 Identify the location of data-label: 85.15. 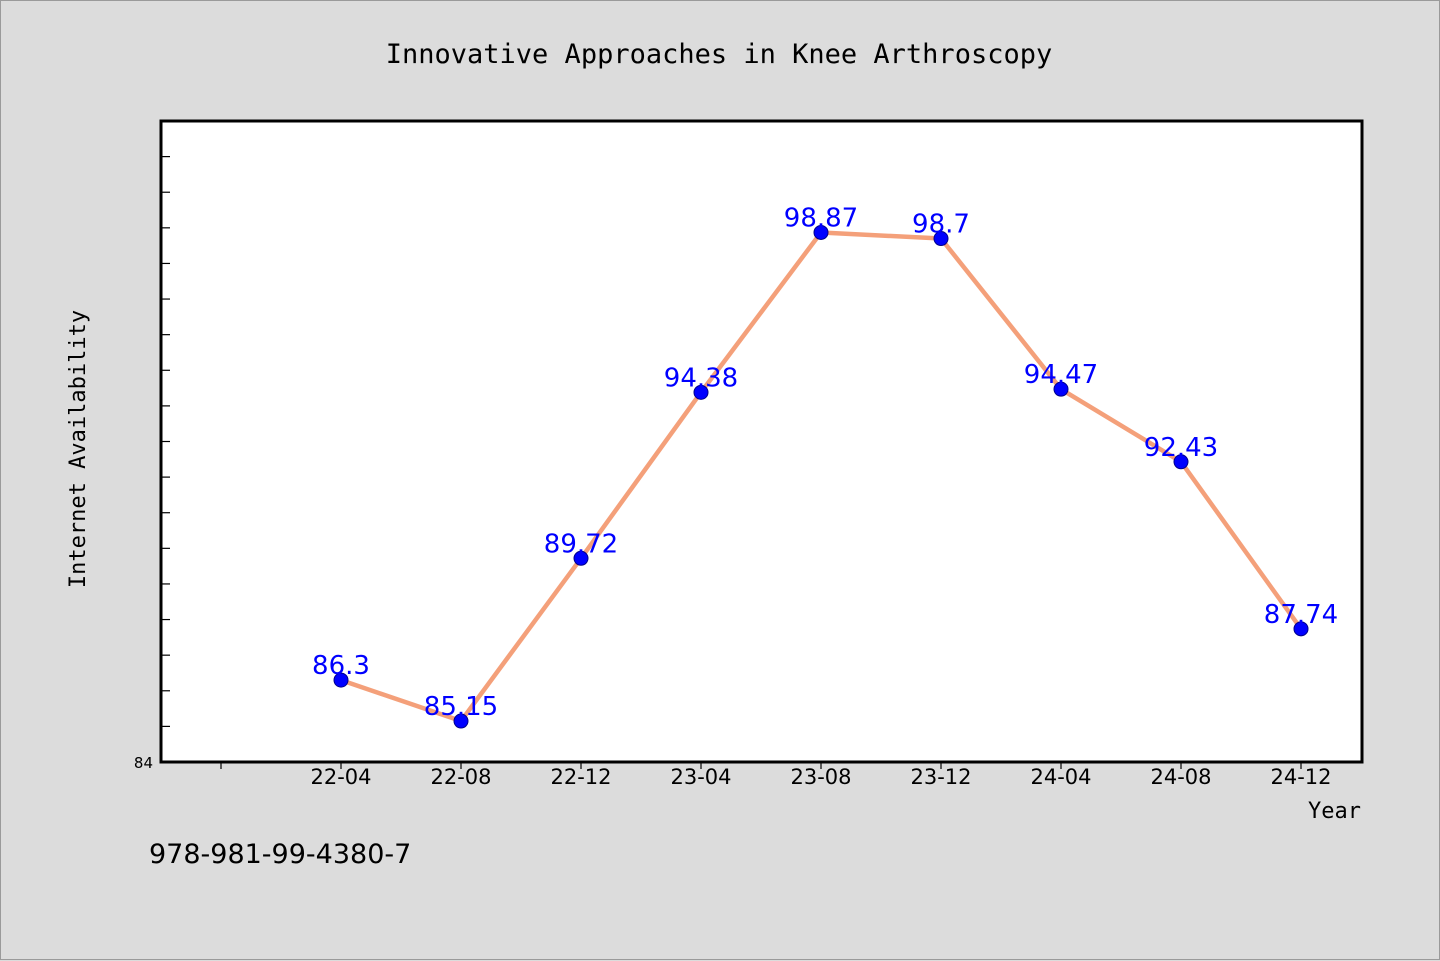
(461, 707).